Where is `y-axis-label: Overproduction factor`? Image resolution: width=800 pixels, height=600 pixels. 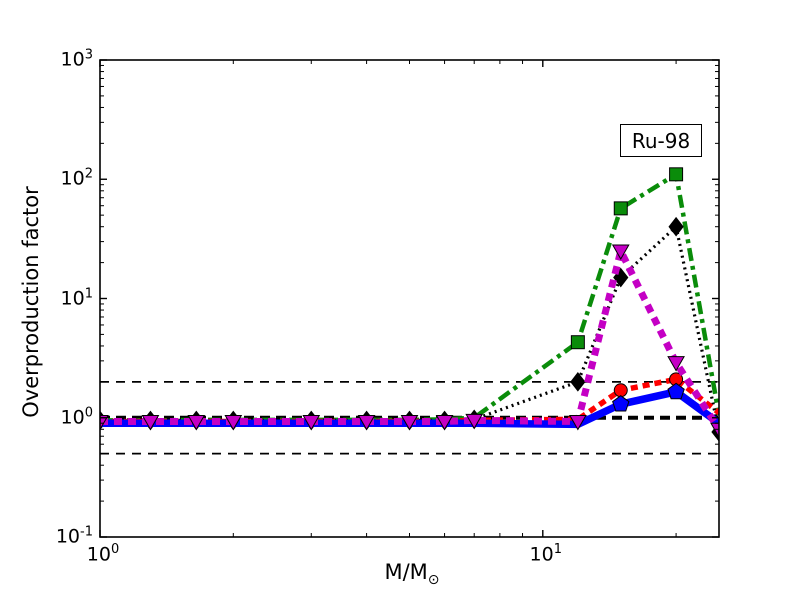 y-axis-label: Overproduction factor is located at coordinates (31, 302).